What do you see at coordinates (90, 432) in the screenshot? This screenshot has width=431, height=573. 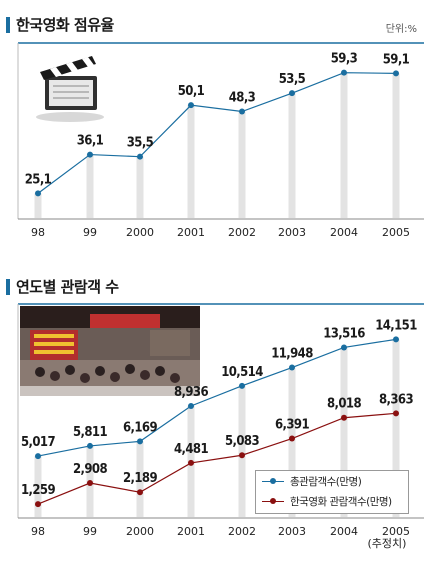 I see `total-audience-label: 5,811` at bounding box center [90, 432].